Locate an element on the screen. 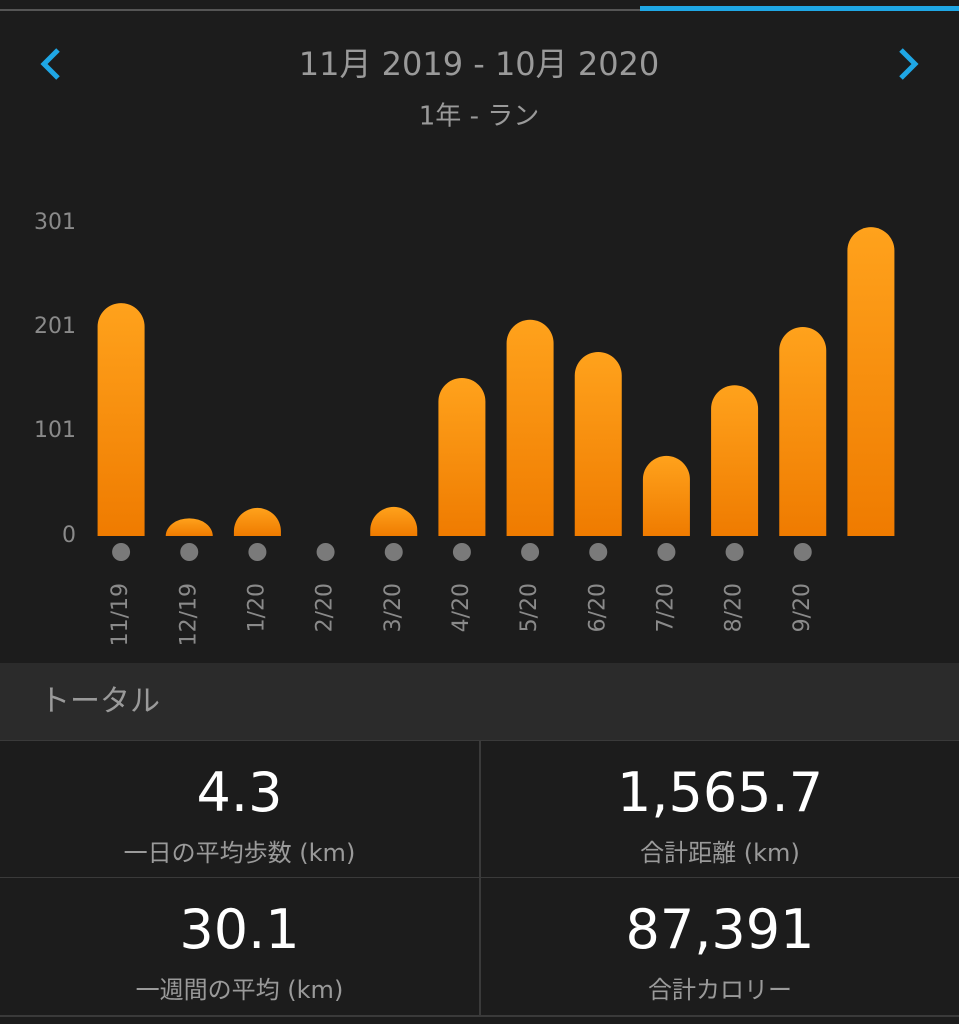 This screenshot has width=959, height=1024. x-tick-label: 5/20 is located at coordinates (529, 607).